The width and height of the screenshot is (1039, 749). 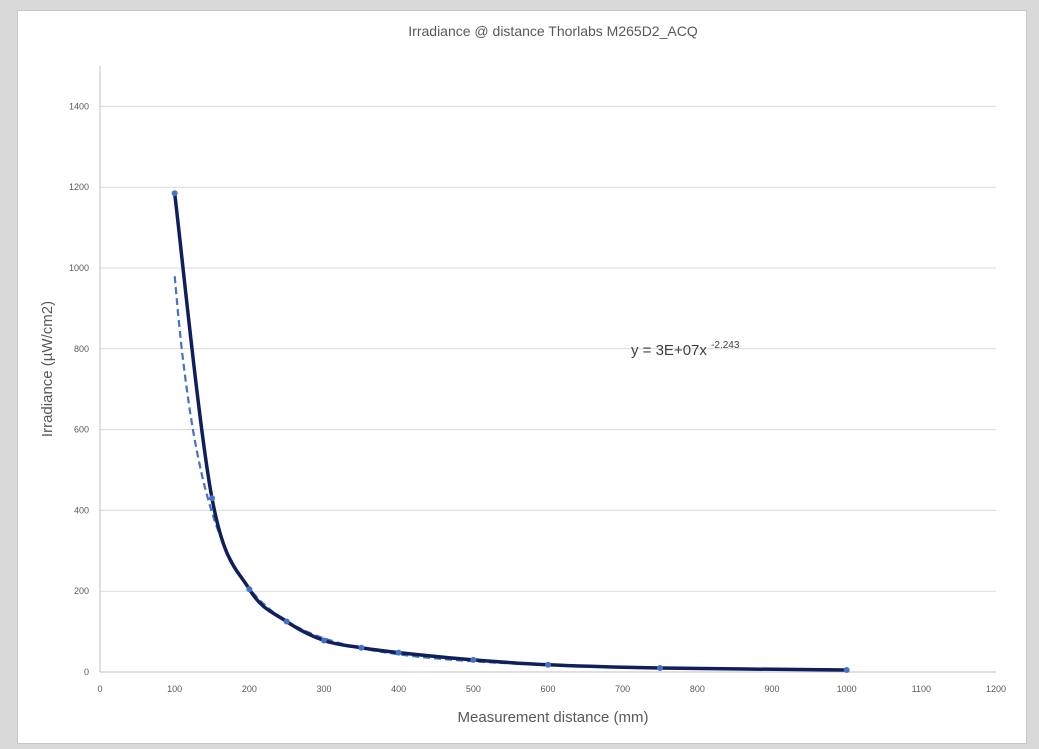 I want to click on equation-base: y = 3E+07x, so click(x=669, y=350).